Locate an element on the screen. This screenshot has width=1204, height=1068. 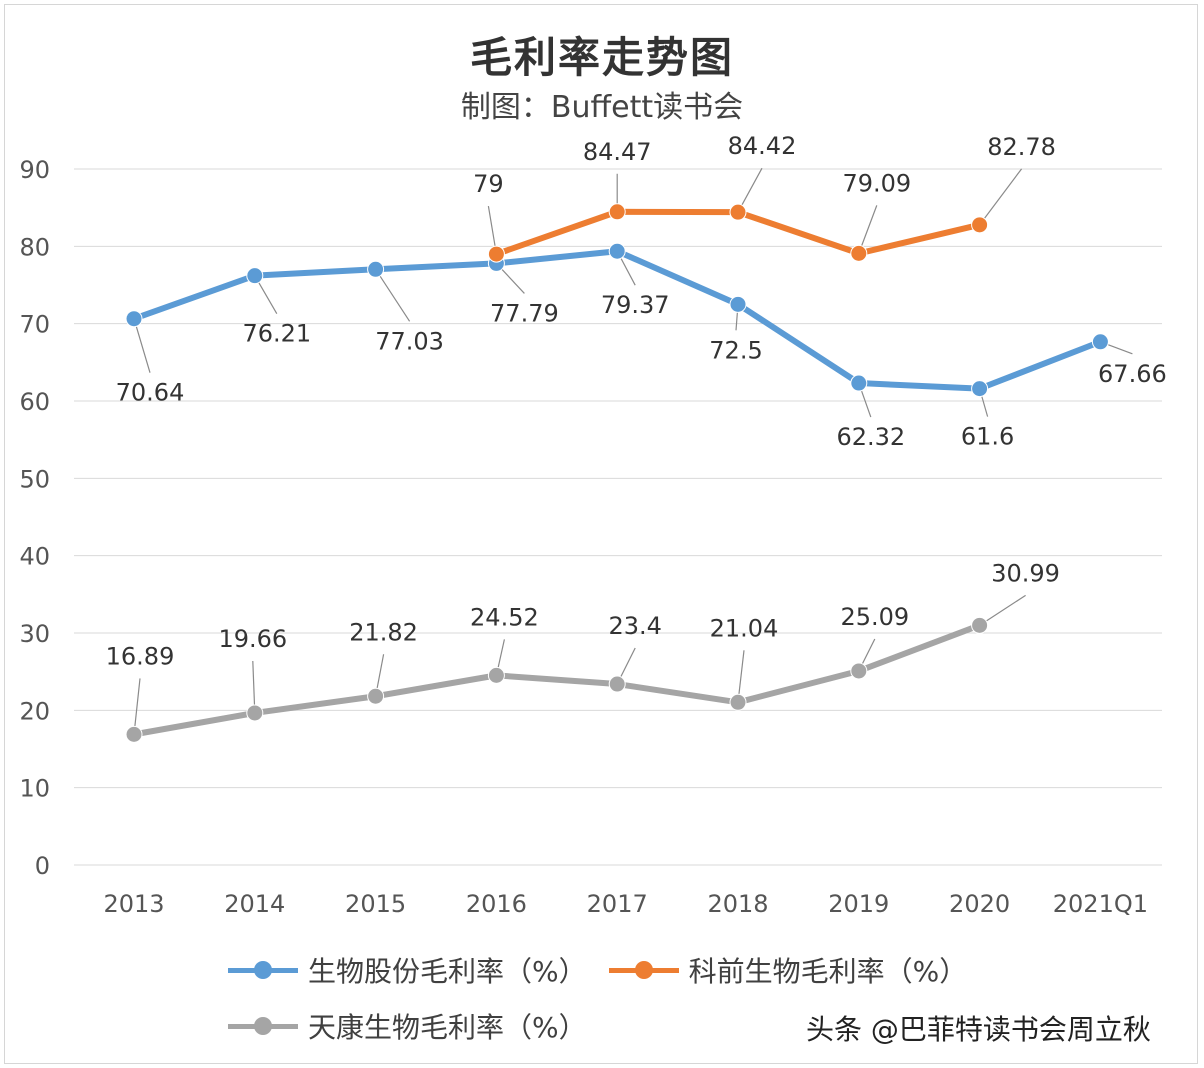
data-label: 67.66 is located at coordinates (1132, 374).